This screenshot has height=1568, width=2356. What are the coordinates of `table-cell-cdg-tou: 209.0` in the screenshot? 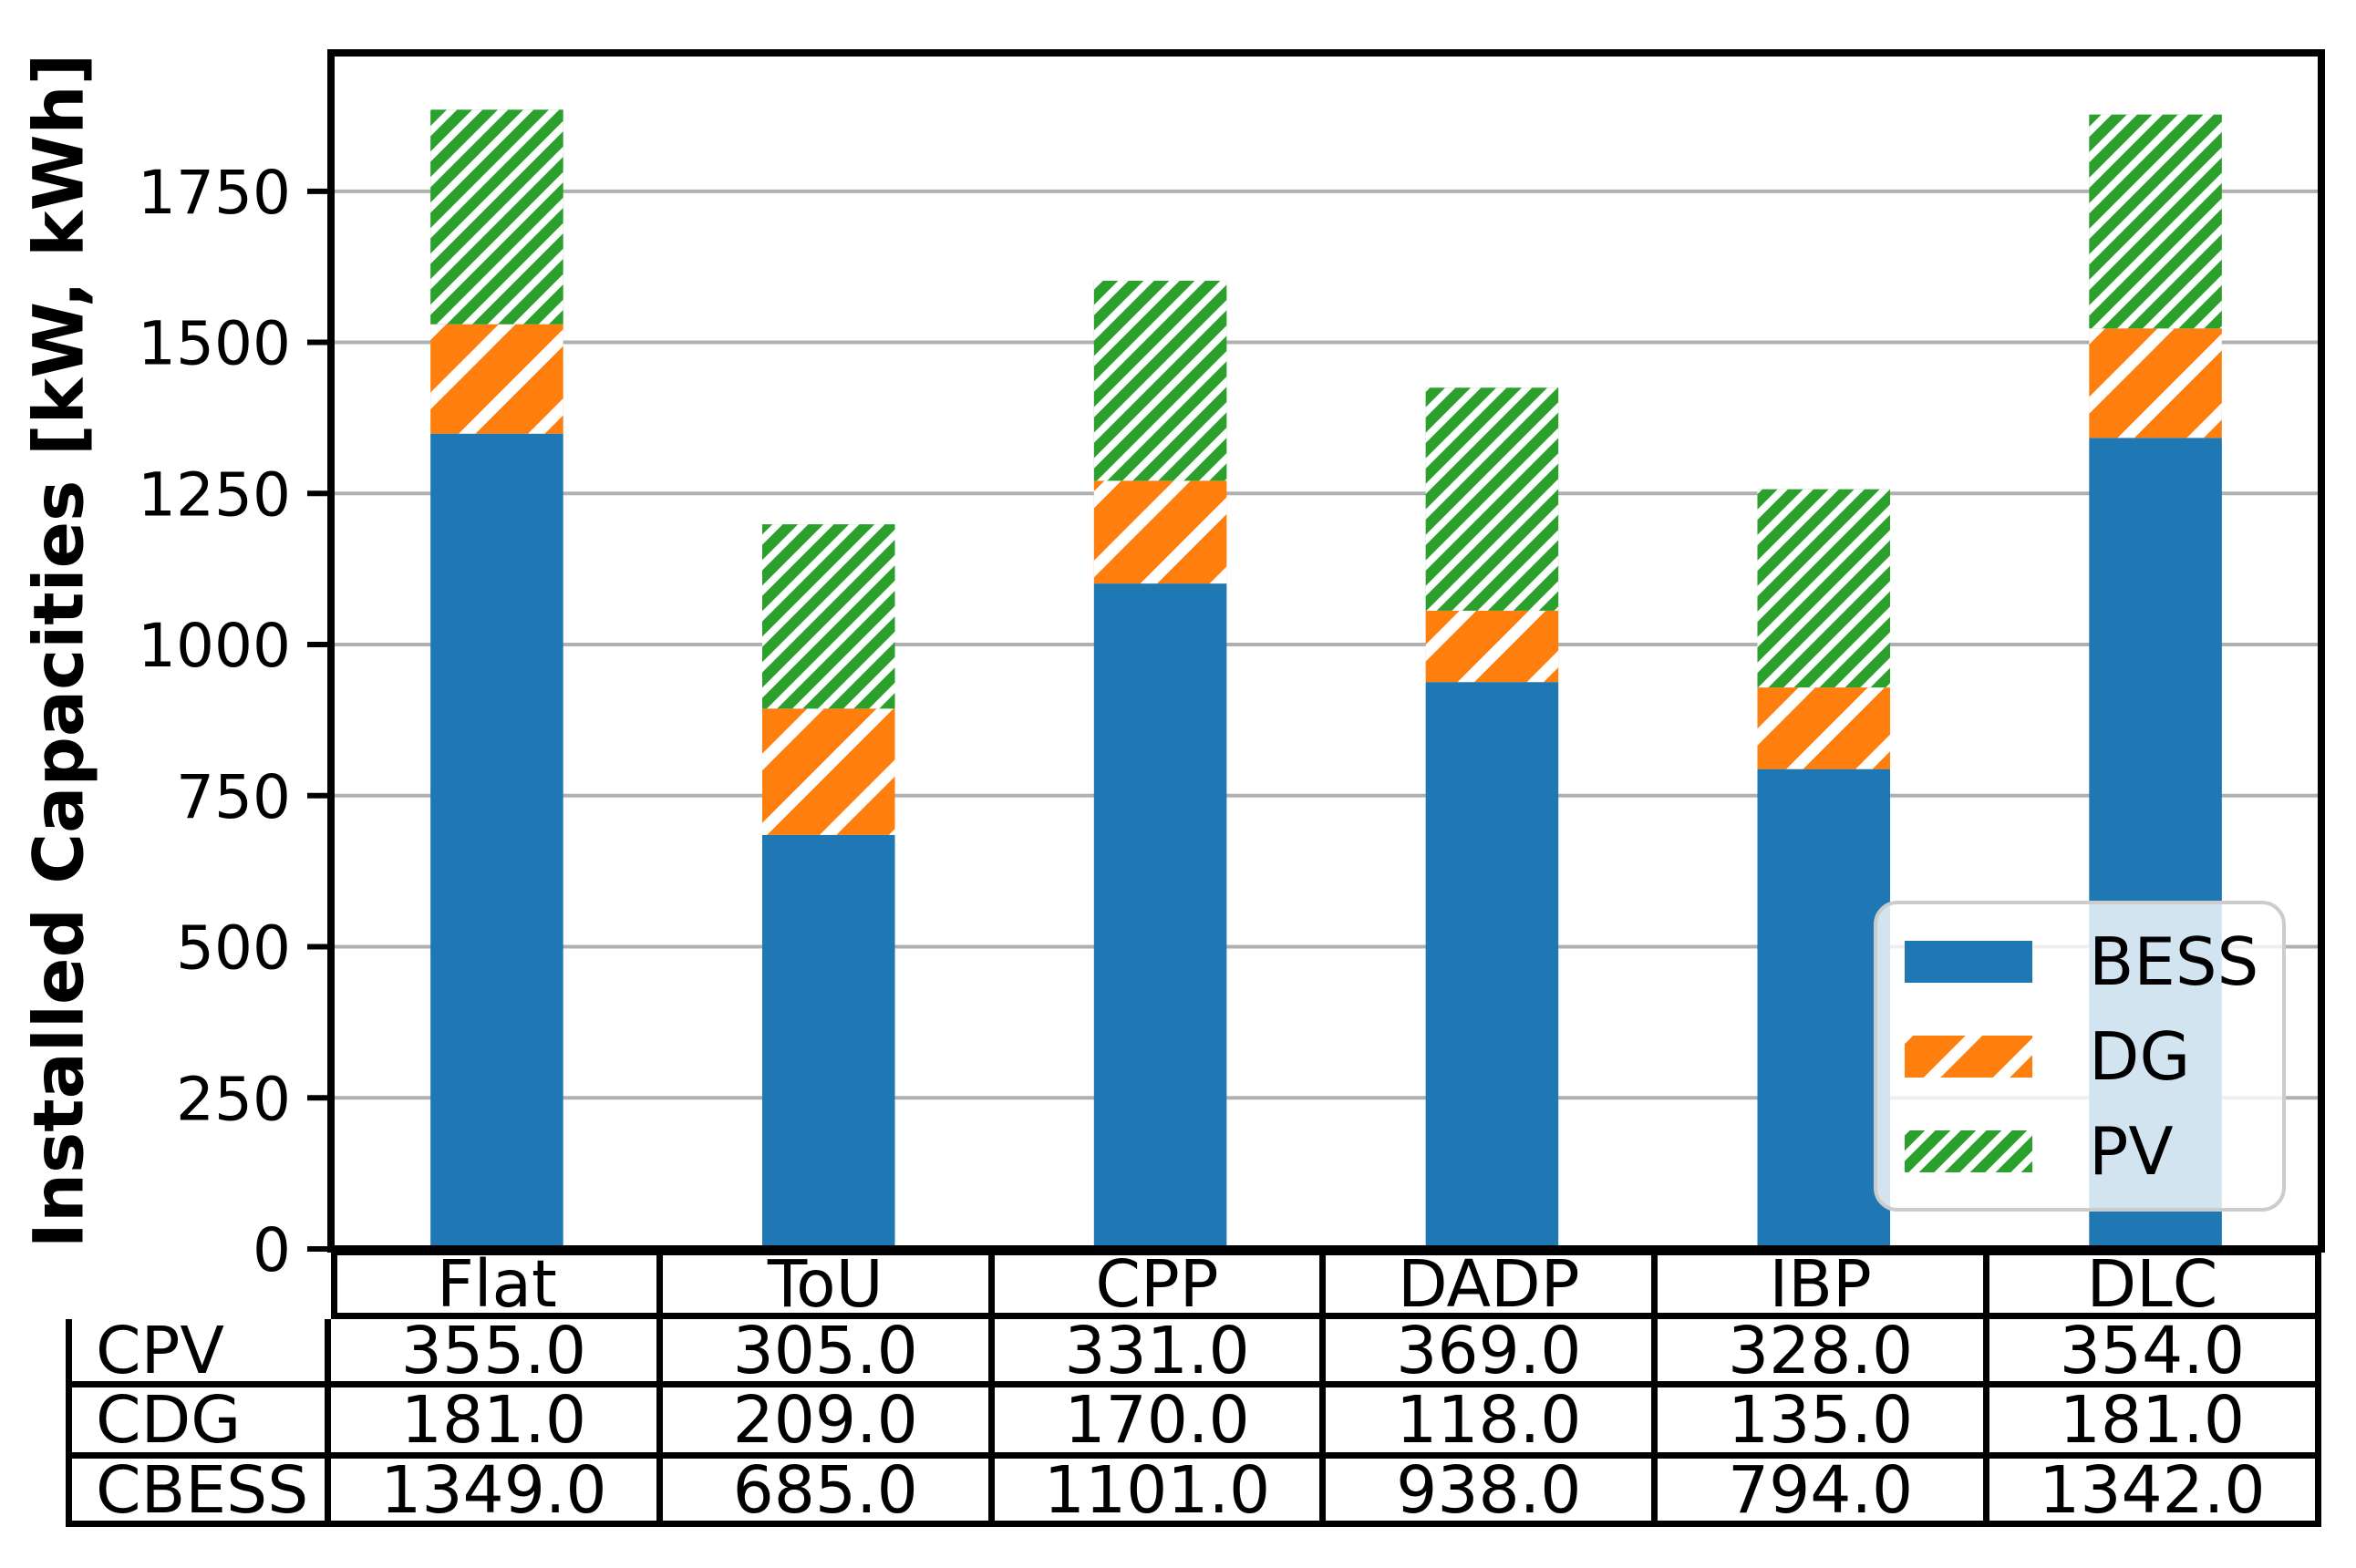 It's located at (828, 1420).